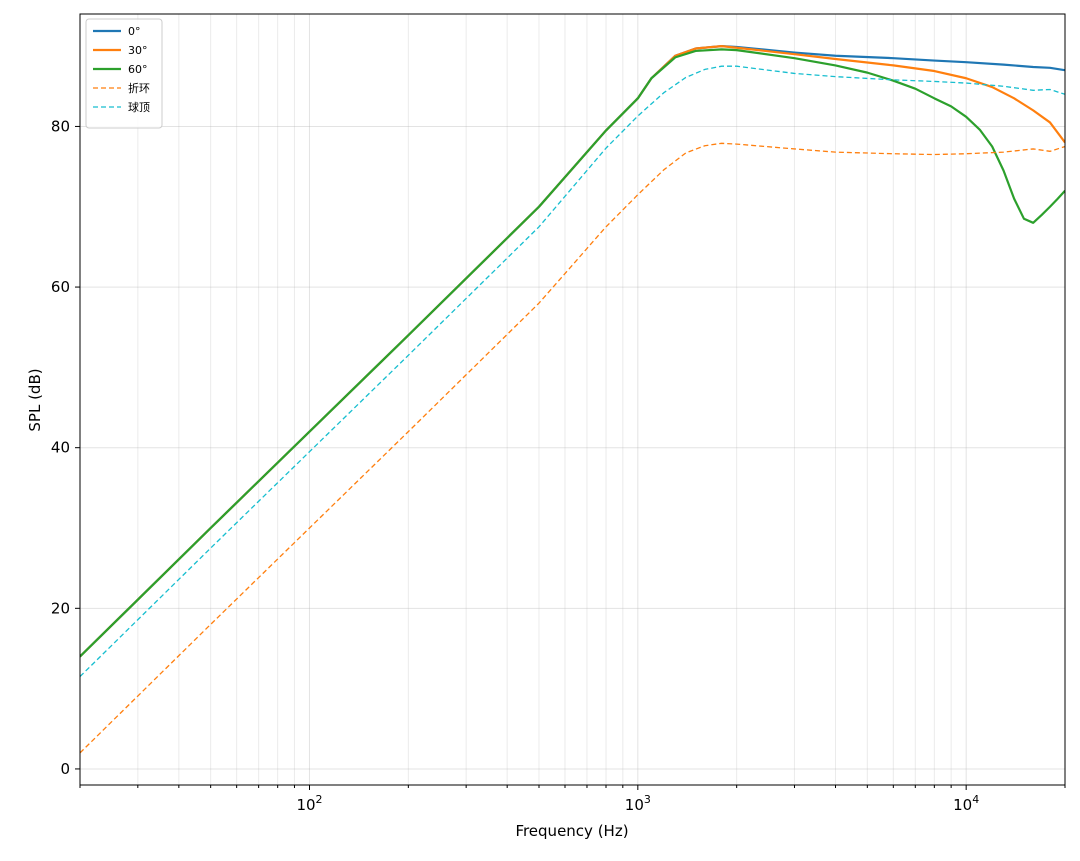  Describe the element at coordinates (139, 107) in the screenshot. I see `legend-label: 球顶` at that location.